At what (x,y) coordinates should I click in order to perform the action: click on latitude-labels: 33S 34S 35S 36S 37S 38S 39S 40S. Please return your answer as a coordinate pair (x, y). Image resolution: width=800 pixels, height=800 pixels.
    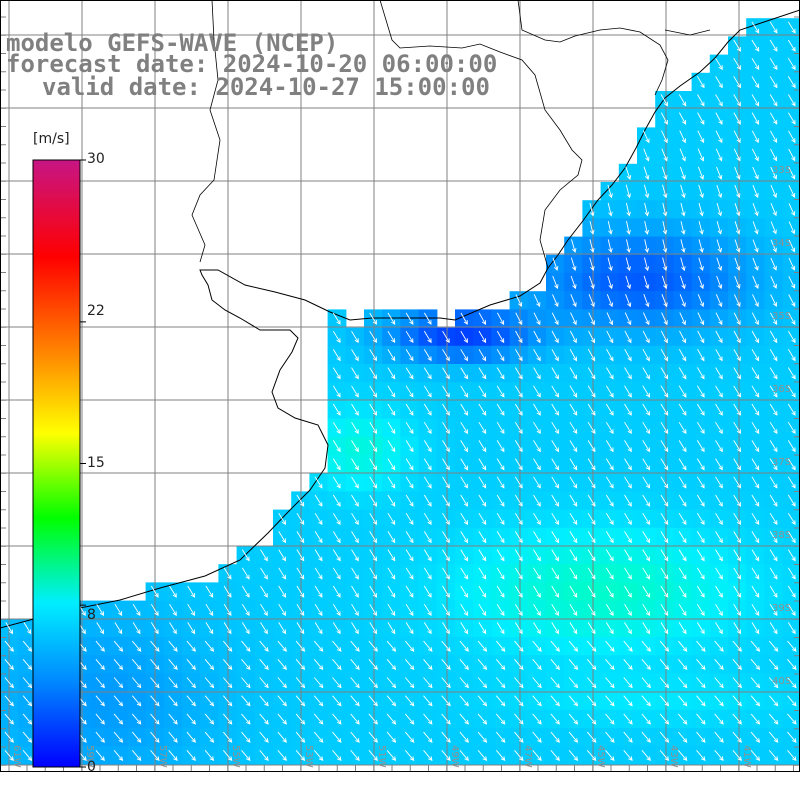
    Looking at the image, I should click on (781, 426).